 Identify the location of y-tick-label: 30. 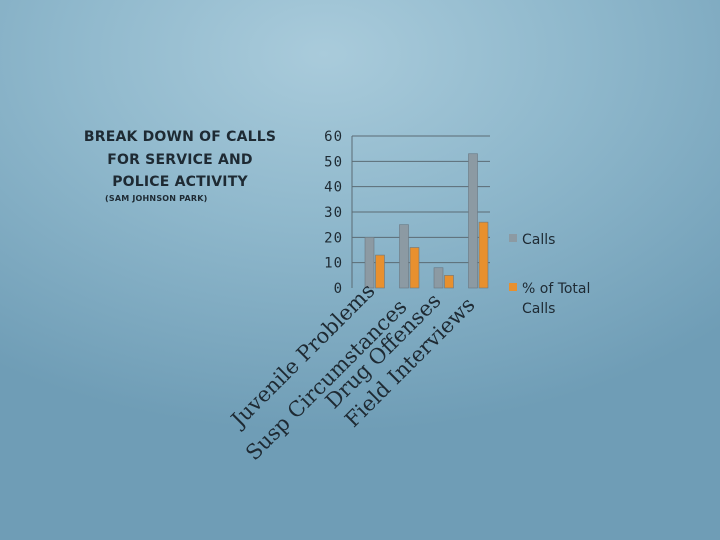
(333, 213).